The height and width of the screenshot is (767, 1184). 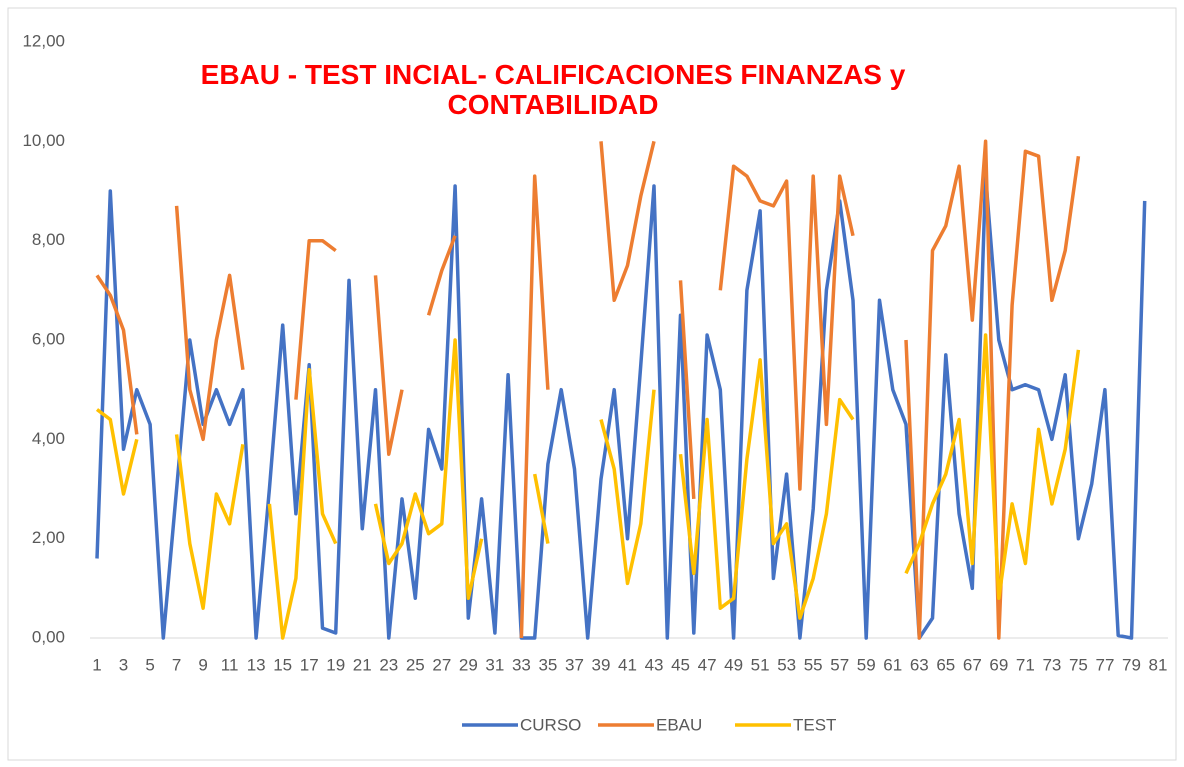 What do you see at coordinates (680, 664) in the screenshot?
I see `x-tick-label: 45` at bounding box center [680, 664].